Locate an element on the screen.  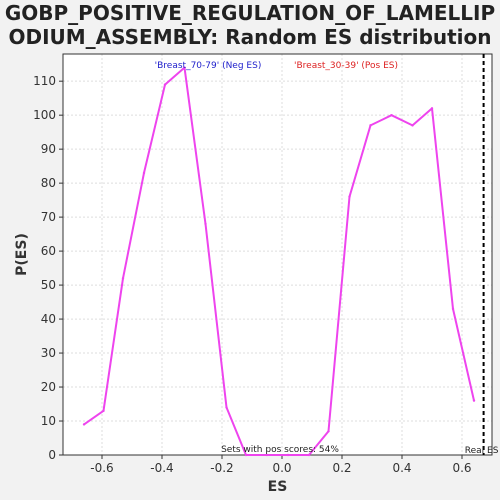
x-tick-label: -0.6 is located at coordinates (101, 468).